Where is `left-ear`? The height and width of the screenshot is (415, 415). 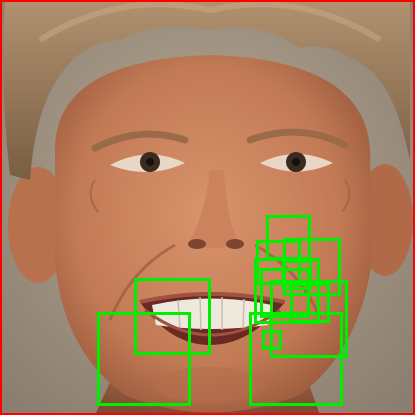 left-ear is located at coordinates (38, 225).